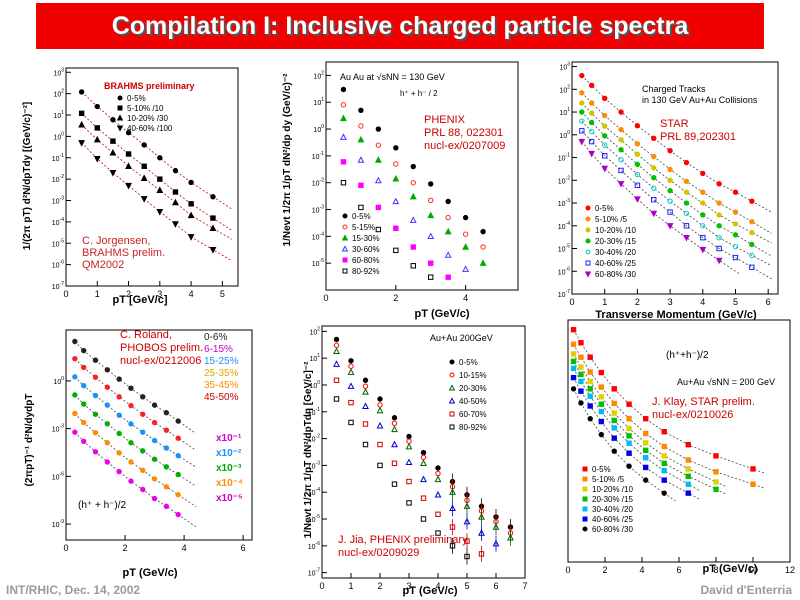  What do you see at coordinates (229, 453) in the screenshot?
I see `scale-factor-label: x10⁻²` at bounding box center [229, 453].